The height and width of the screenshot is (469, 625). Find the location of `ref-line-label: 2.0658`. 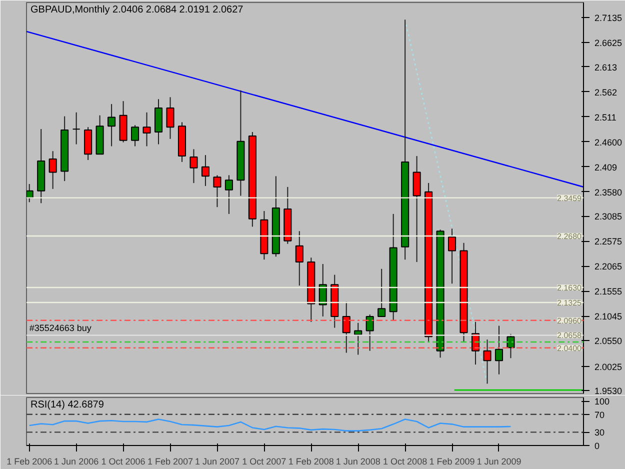

ref-line-label: 2.0658 is located at coordinates (569, 335).